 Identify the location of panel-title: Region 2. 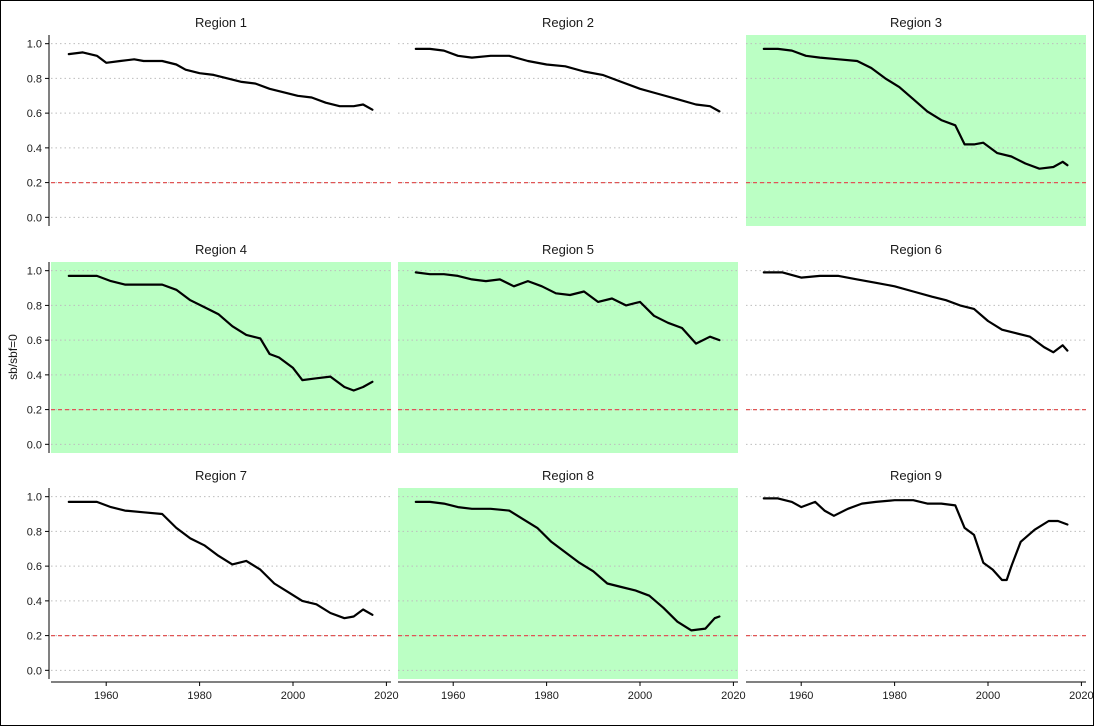
(568, 22).